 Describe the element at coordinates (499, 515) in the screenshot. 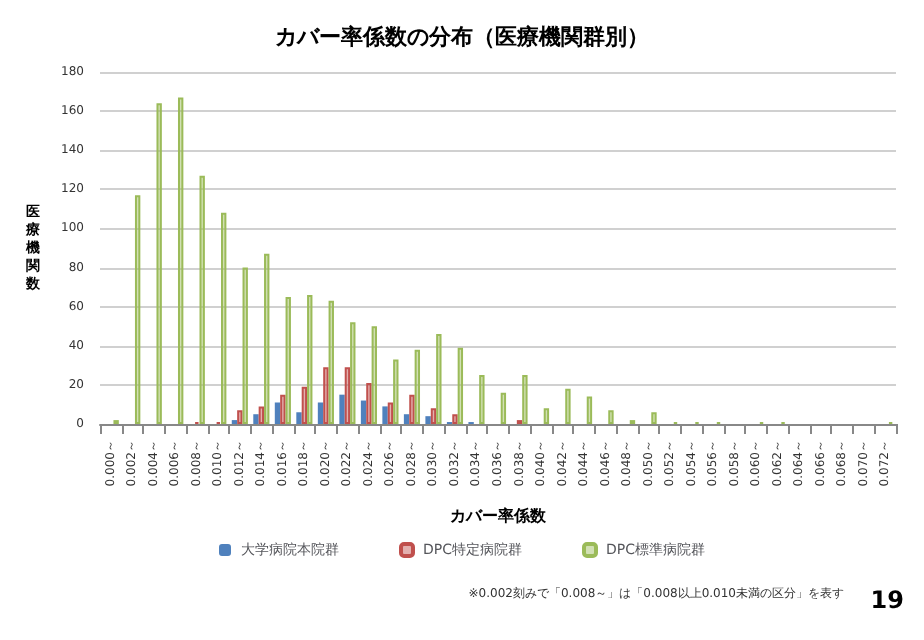

I see `x-axis-title: カバー率係数` at that location.